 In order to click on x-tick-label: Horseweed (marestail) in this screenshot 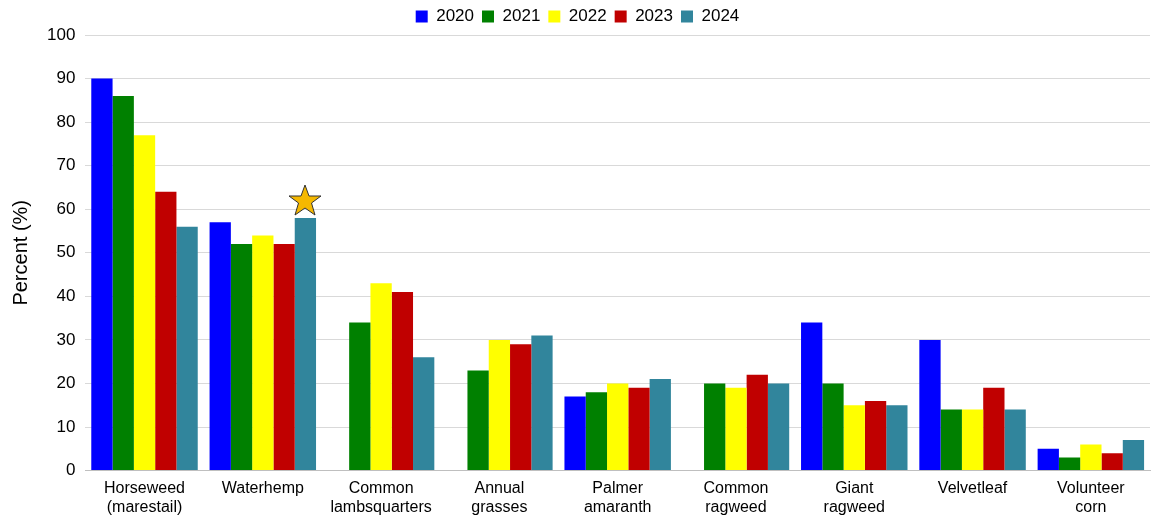, I will do `click(144, 496)`.